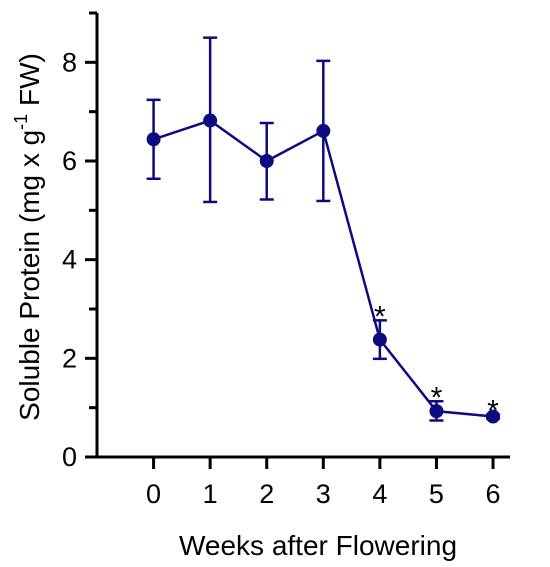 This screenshot has width=550, height=567. What do you see at coordinates (210, 494) in the screenshot?
I see `x-tick-label: 1` at bounding box center [210, 494].